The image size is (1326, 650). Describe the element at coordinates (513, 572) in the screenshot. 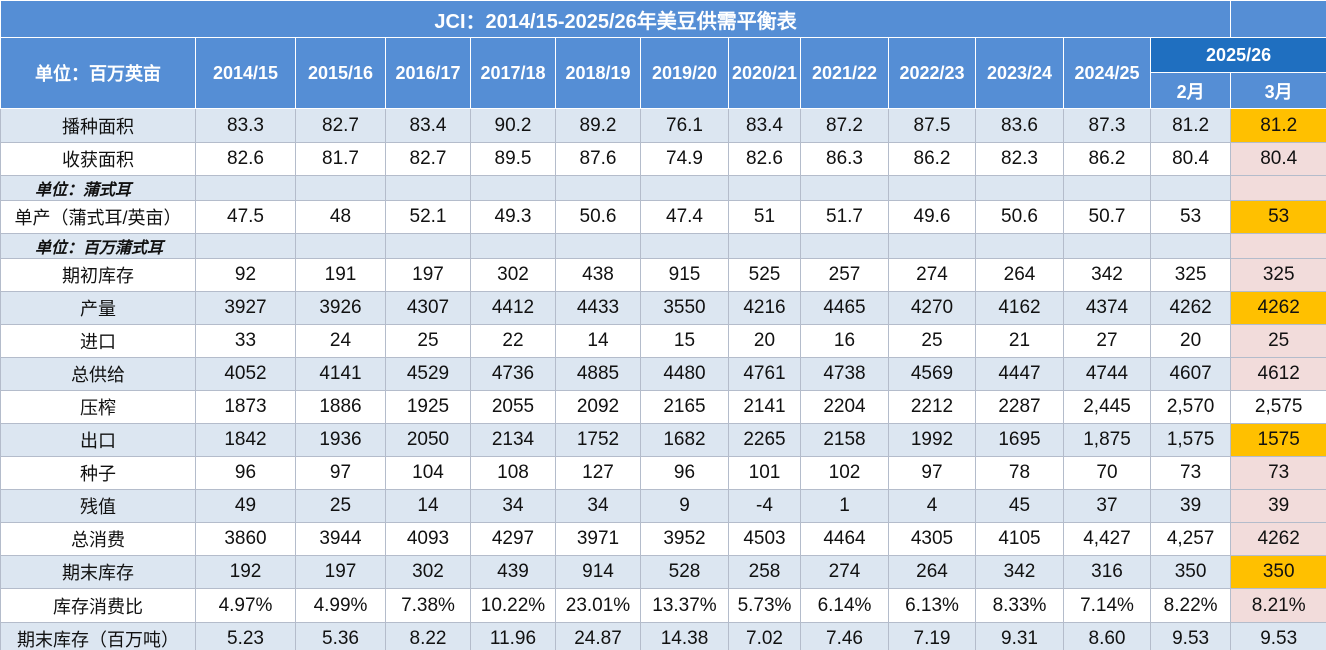

I see `value-cell: 439` at that location.